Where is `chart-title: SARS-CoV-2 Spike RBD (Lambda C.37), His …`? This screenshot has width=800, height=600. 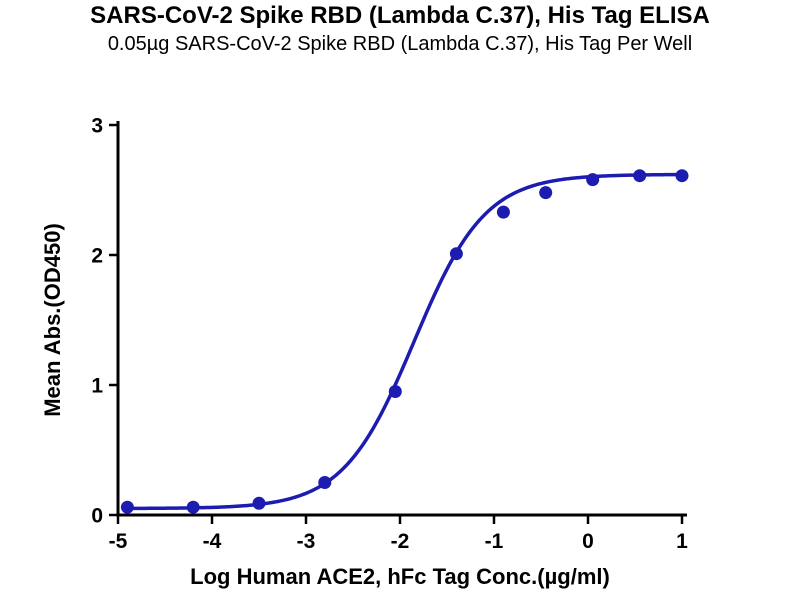
chart-title: SARS-CoV-2 Spike RBD (Lambda C.37), His … is located at coordinates (400, 15).